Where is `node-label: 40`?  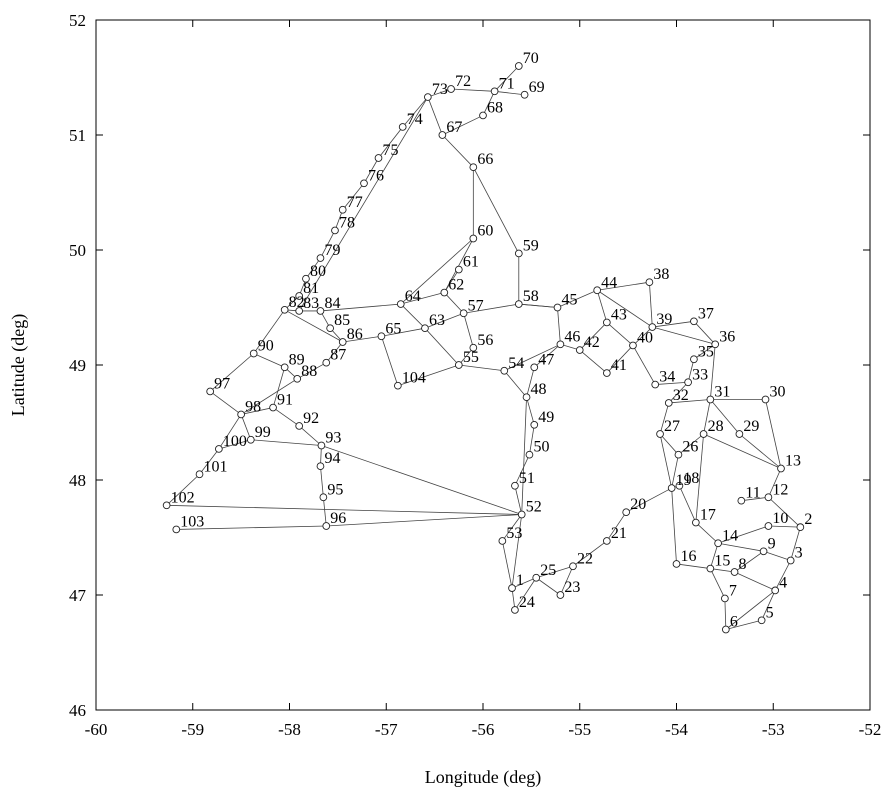
node-label: 40 is located at coordinates (645, 337).